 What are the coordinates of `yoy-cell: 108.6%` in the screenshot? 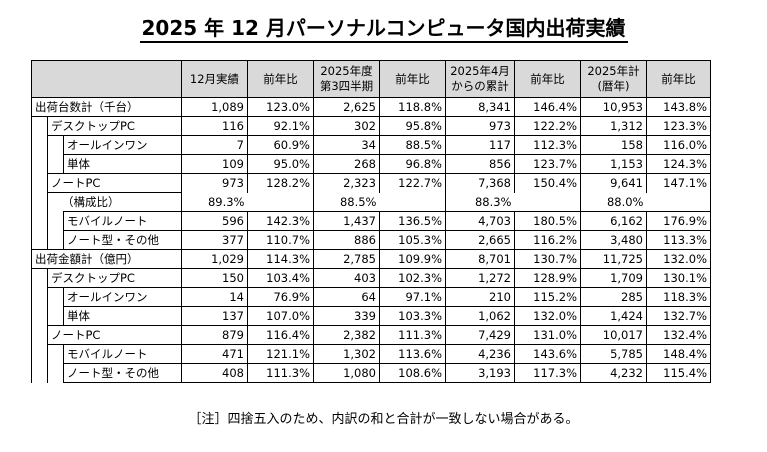 It's located at (412, 373).